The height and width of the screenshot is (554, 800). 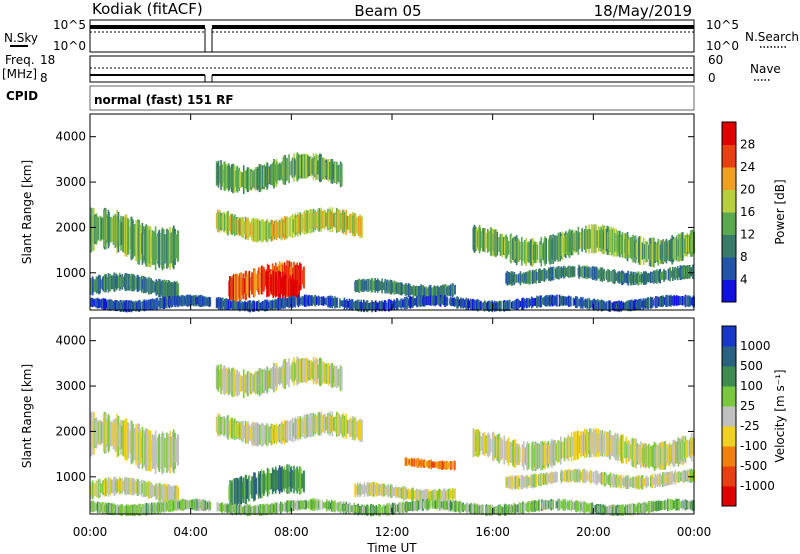 What do you see at coordinates (69, 46) in the screenshot?
I see `nsky-tick-bottom: 10^0` at bounding box center [69, 46].